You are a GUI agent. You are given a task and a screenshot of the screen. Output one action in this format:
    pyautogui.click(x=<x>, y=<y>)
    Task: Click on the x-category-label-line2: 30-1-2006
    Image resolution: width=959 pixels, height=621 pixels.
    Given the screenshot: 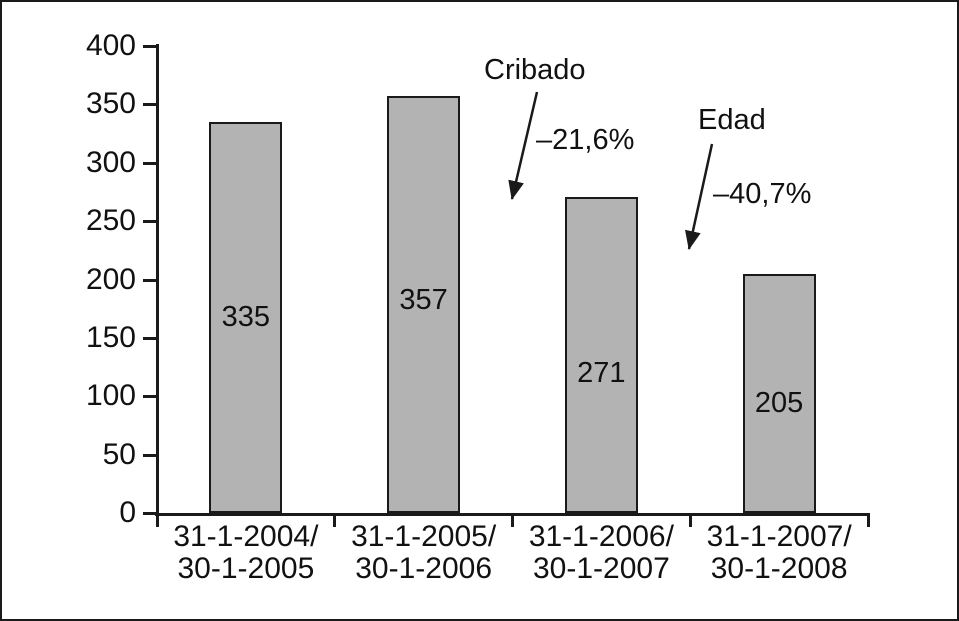 What is the action you would take?
    pyautogui.click(x=424, y=568)
    